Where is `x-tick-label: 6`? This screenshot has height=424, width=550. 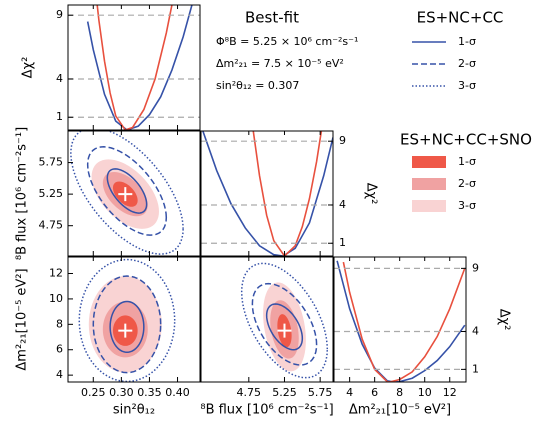 x-tick-label: 6 is located at coordinates (374, 392).